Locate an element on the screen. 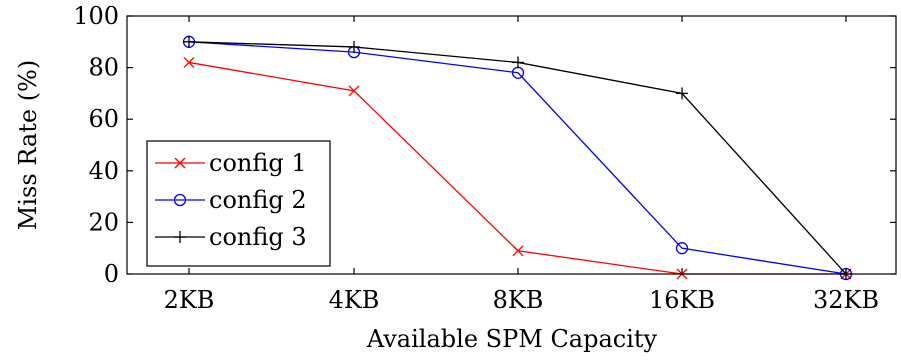  y-tick-label: 80 is located at coordinates (103, 68).